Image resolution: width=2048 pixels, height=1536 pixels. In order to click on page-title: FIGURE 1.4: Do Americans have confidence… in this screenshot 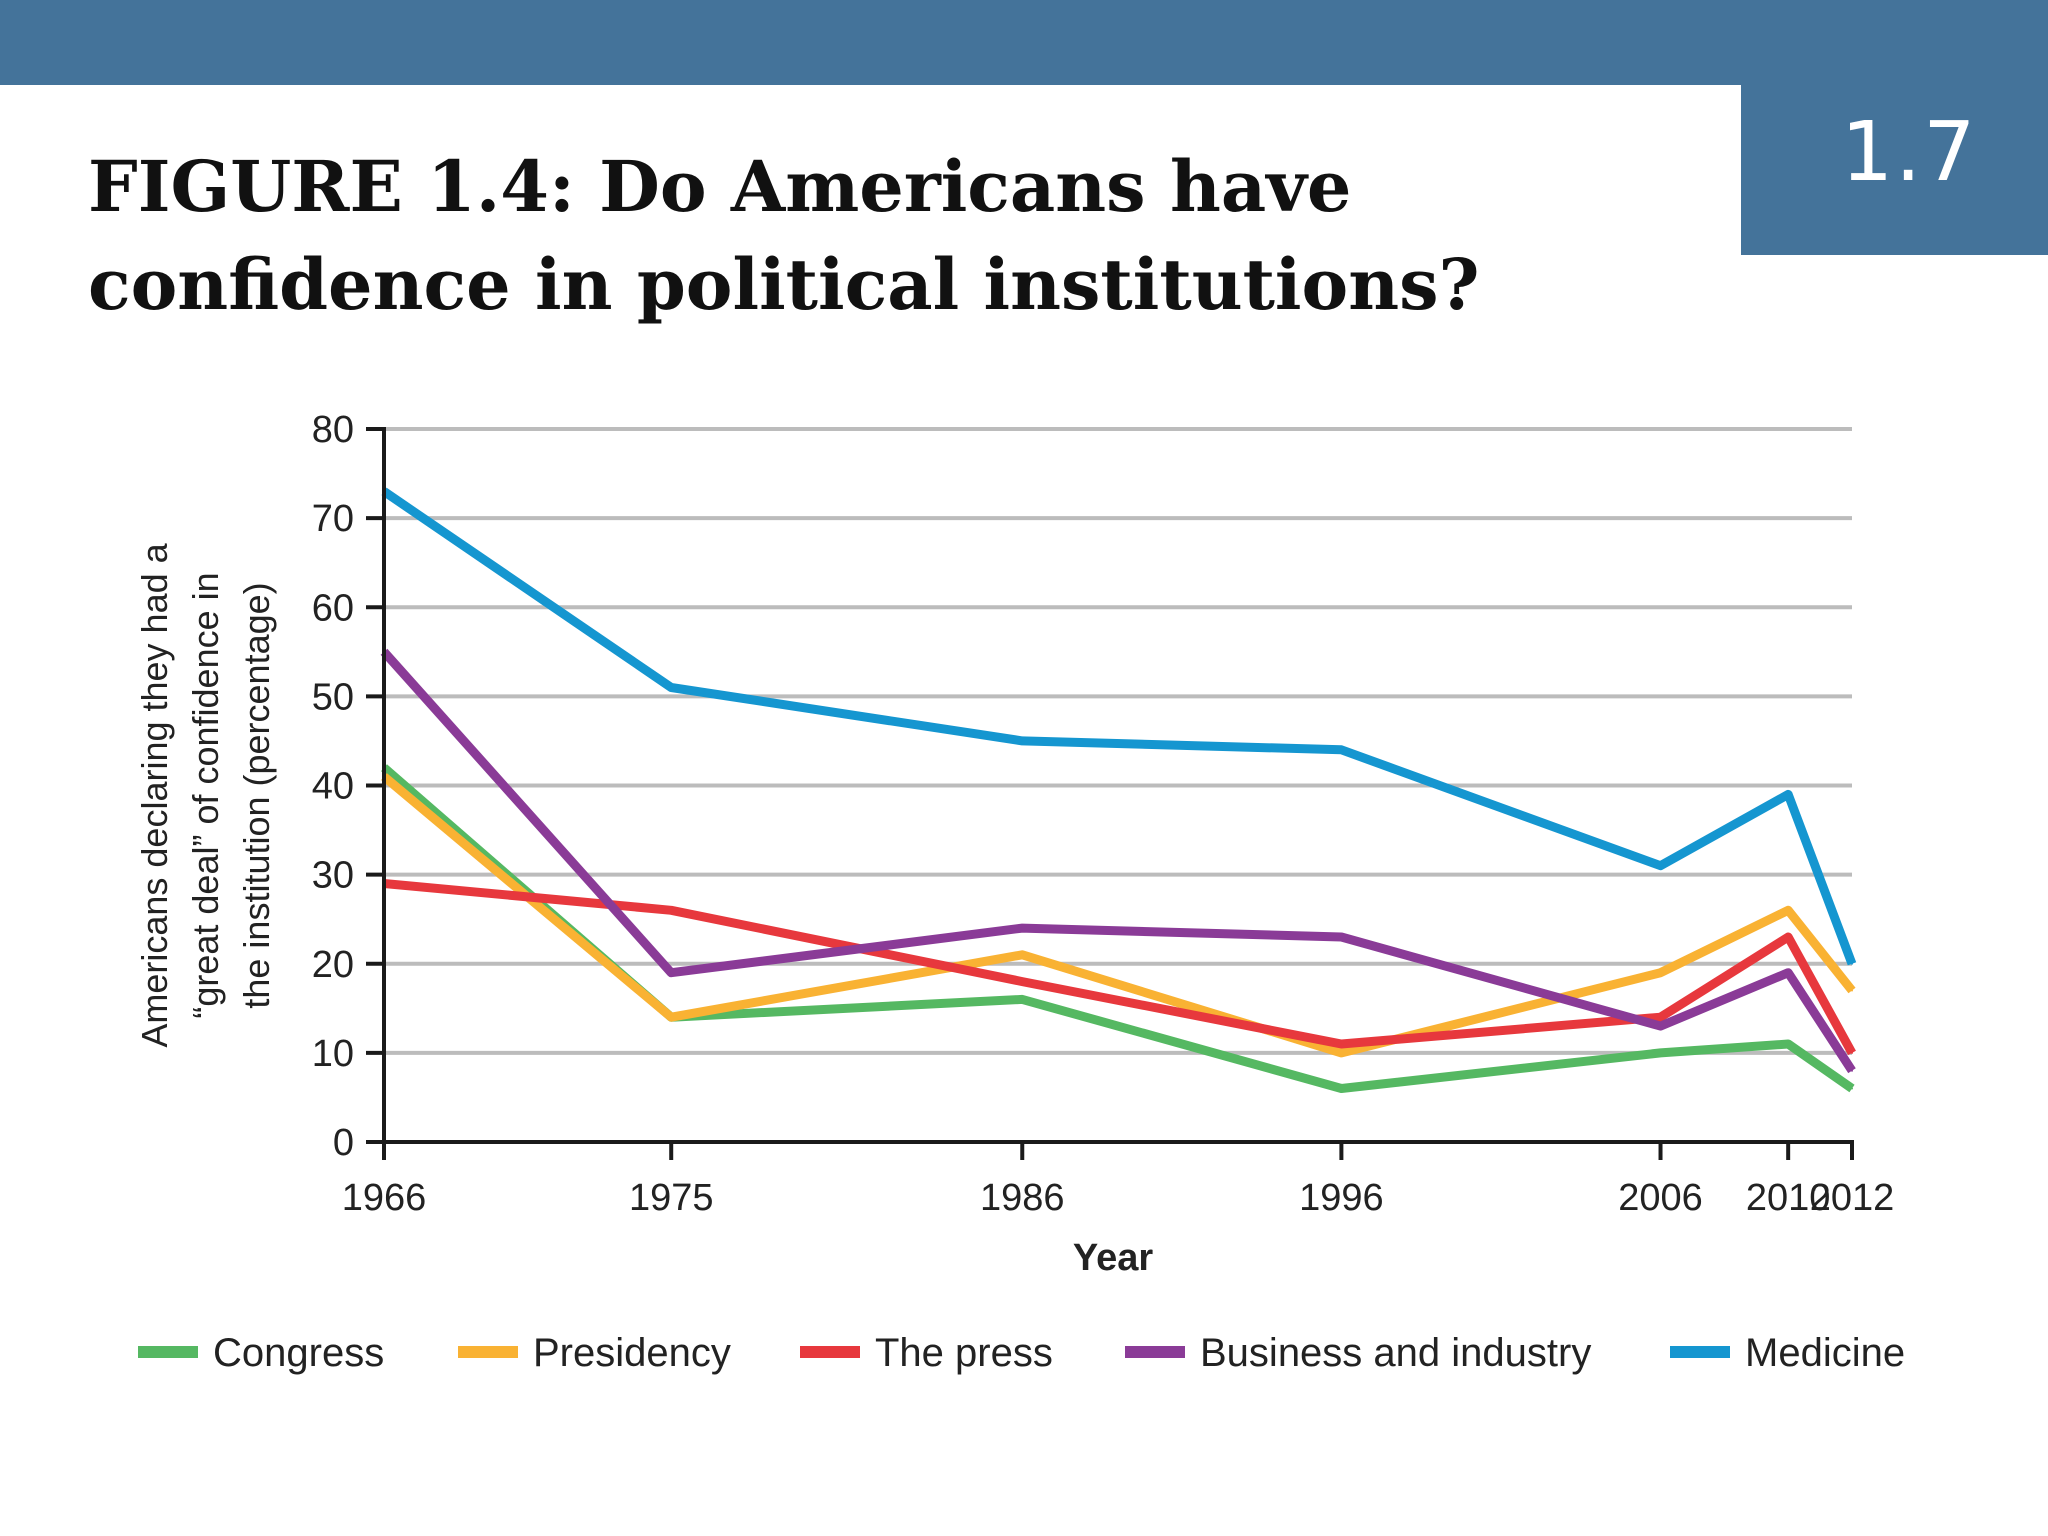, I will do `click(888, 236)`.